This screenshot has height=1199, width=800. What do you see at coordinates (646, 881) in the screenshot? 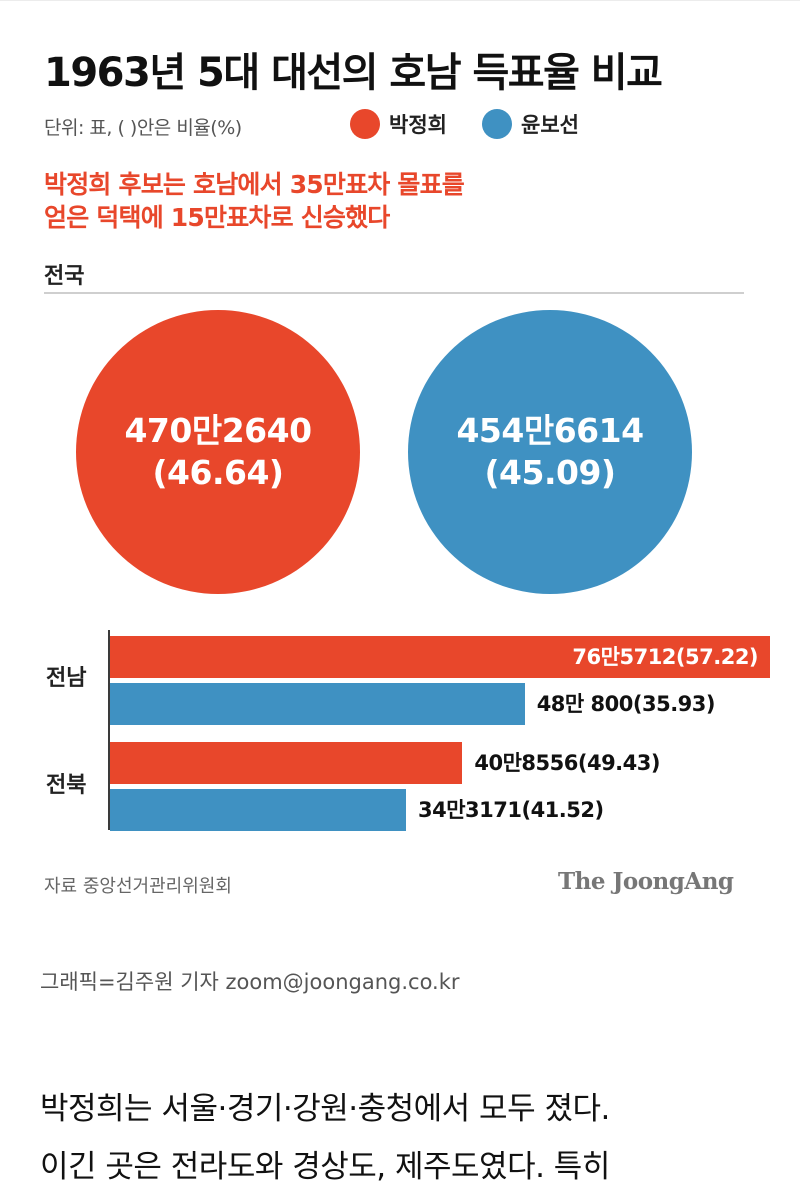
I see `publisher-logo: The JoongAng` at bounding box center [646, 881].